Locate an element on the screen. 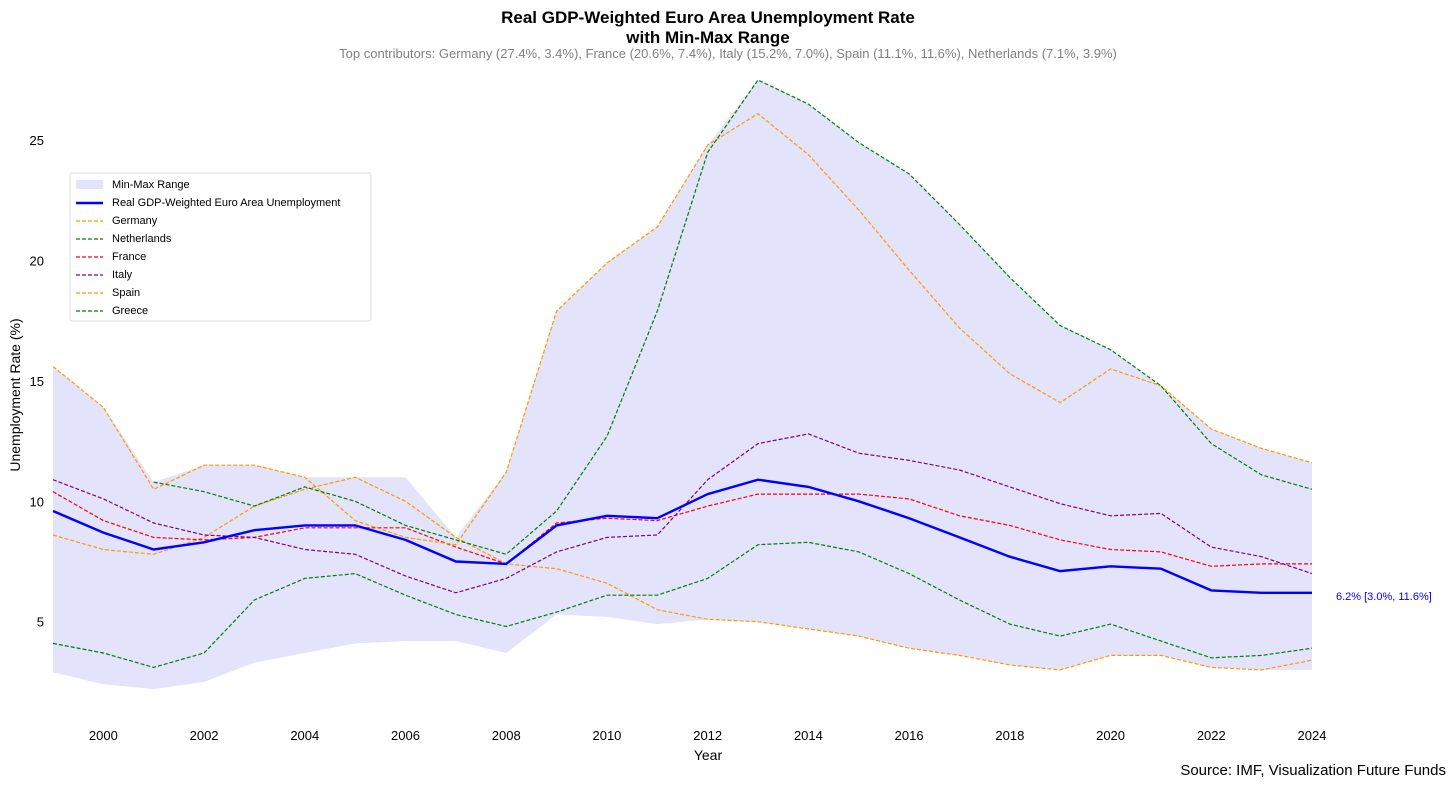 The height and width of the screenshot is (787, 1456). legend-label: France is located at coordinates (129, 257).